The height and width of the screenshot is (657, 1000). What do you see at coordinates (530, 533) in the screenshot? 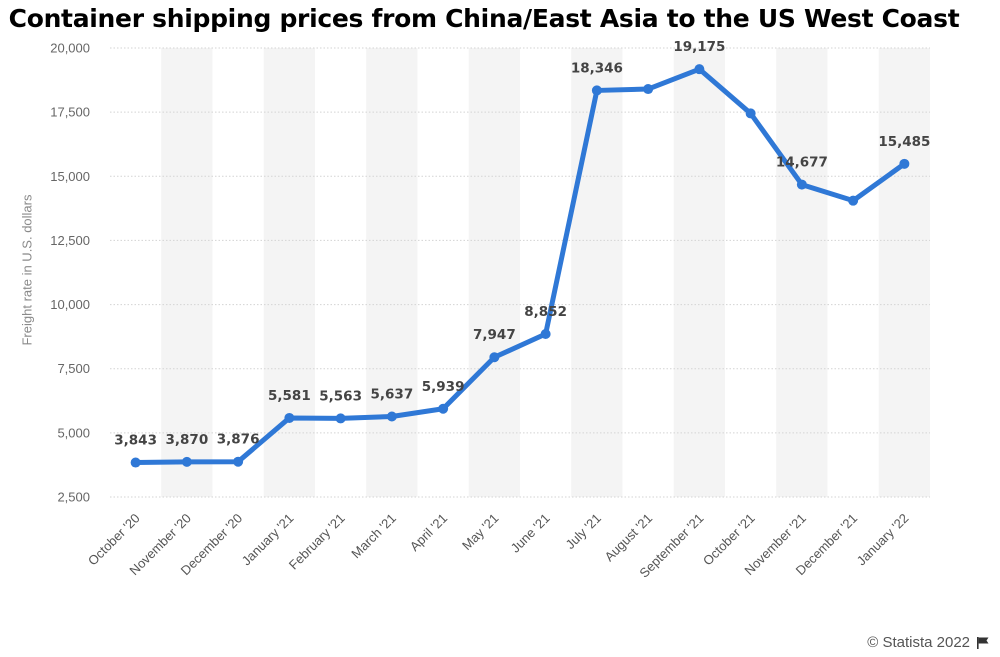
I see `x-tick-label: June '21` at bounding box center [530, 533].